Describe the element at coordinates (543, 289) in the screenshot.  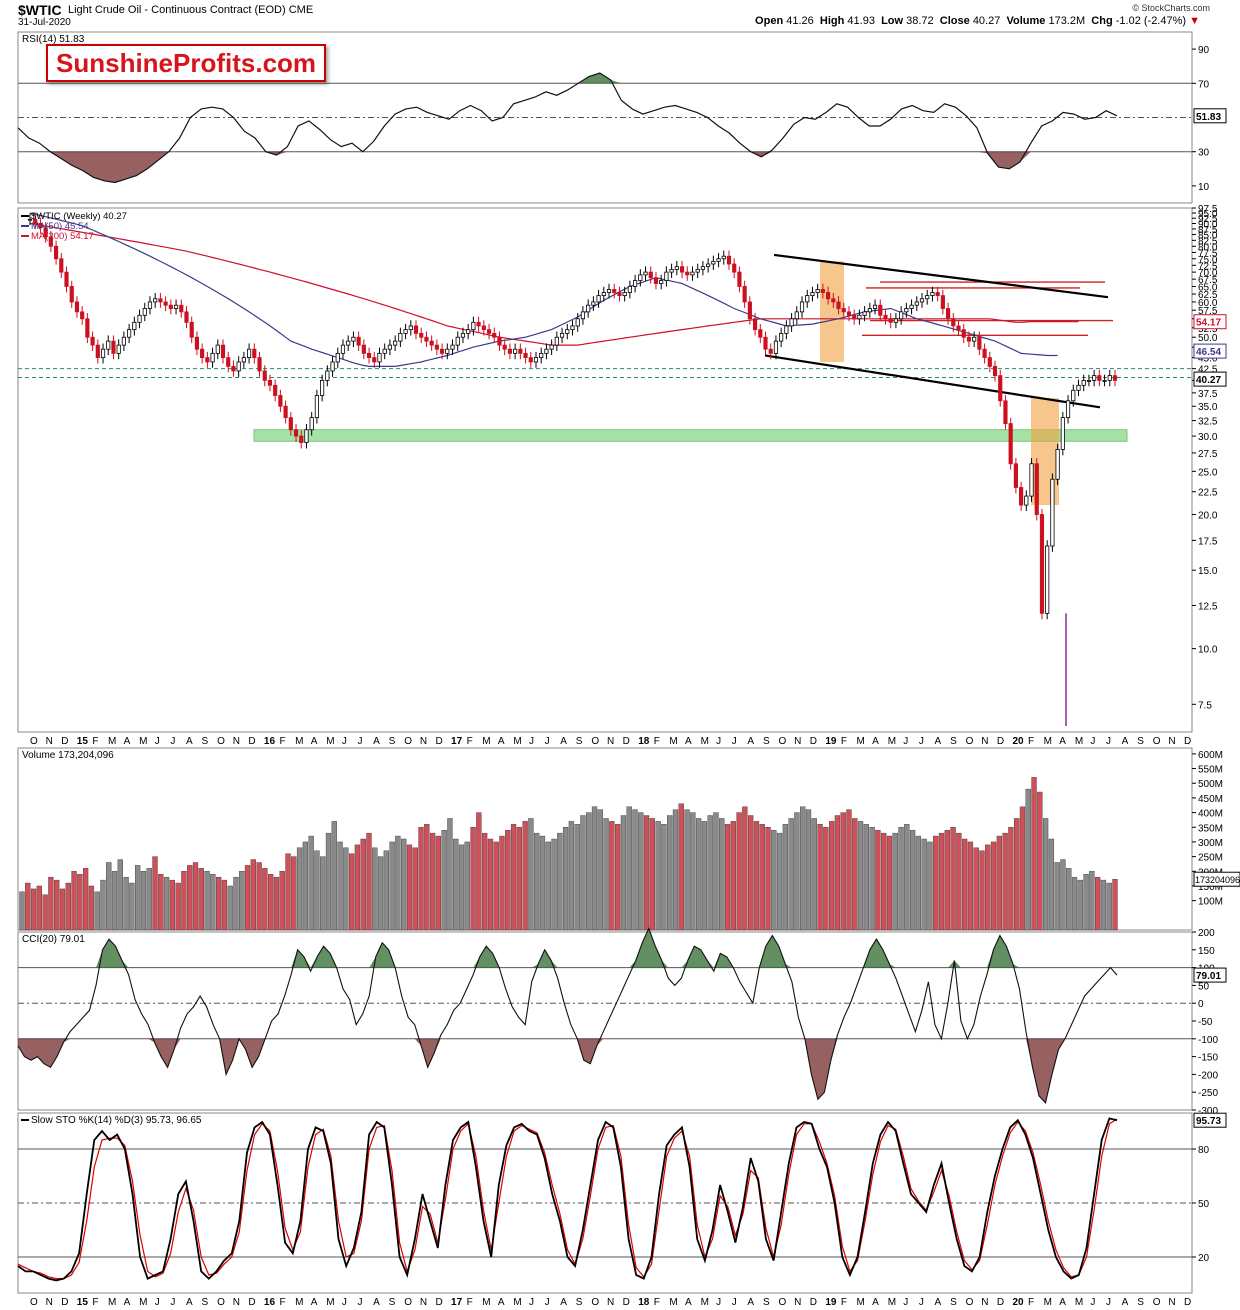
I see `ma50-line` at that location.